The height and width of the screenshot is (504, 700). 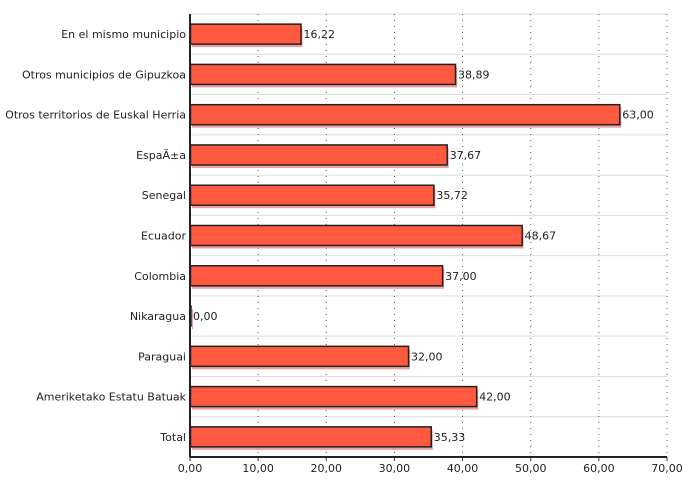 What do you see at coordinates (452, 195) in the screenshot?
I see `data-label: 35,72` at bounding box center [452, 195].